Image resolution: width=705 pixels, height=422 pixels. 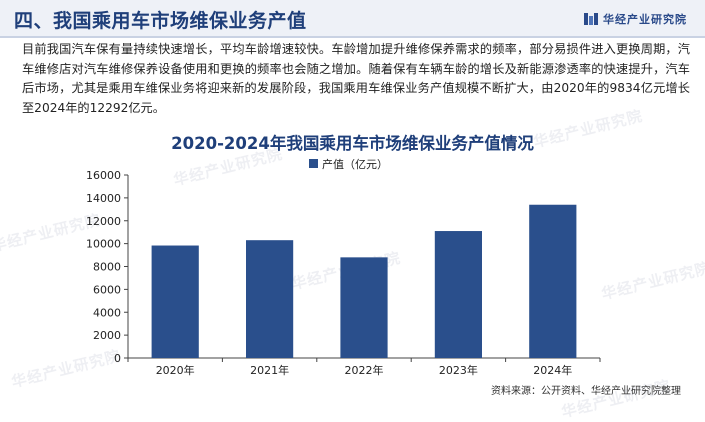 I want to click on y-tick-label: 12000, so click(x=103, y=221).